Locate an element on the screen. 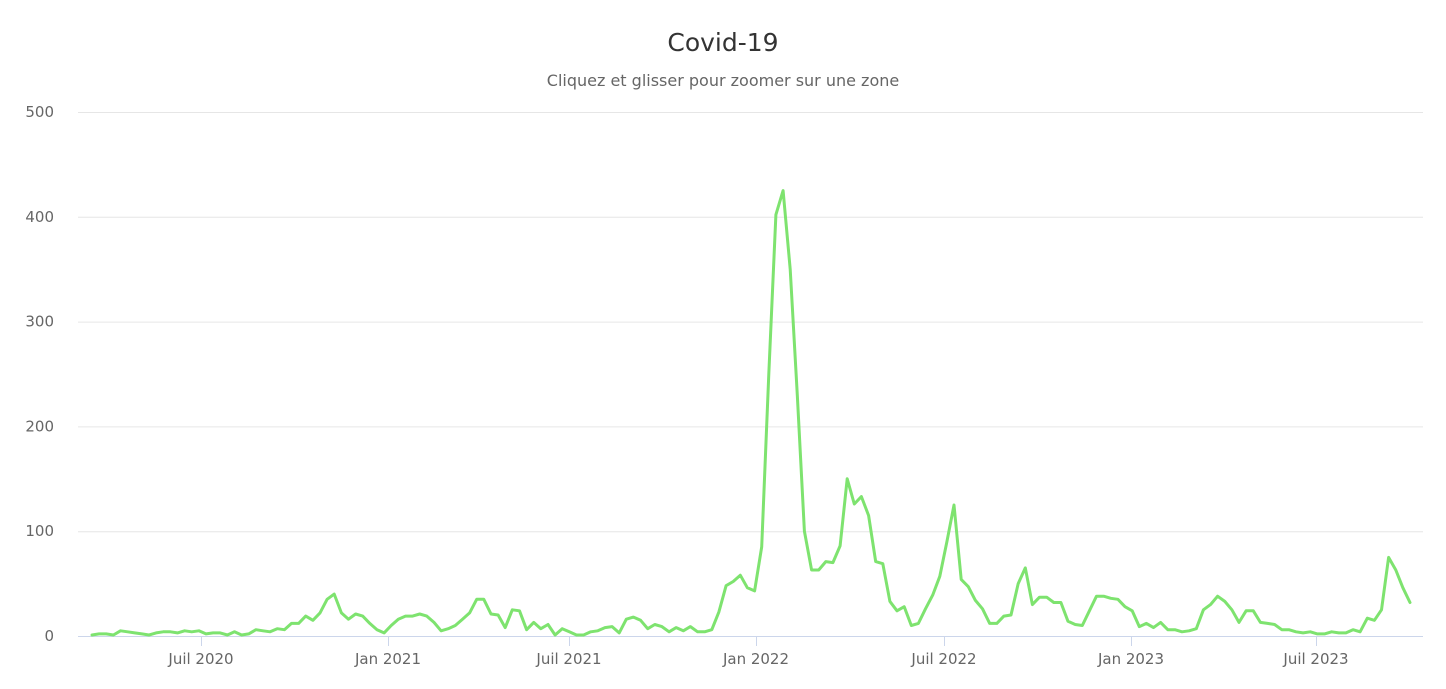 This screenshot has height=689, width=1446. x-tick-label: Juil 2021 is located at coordinates (568, 659).